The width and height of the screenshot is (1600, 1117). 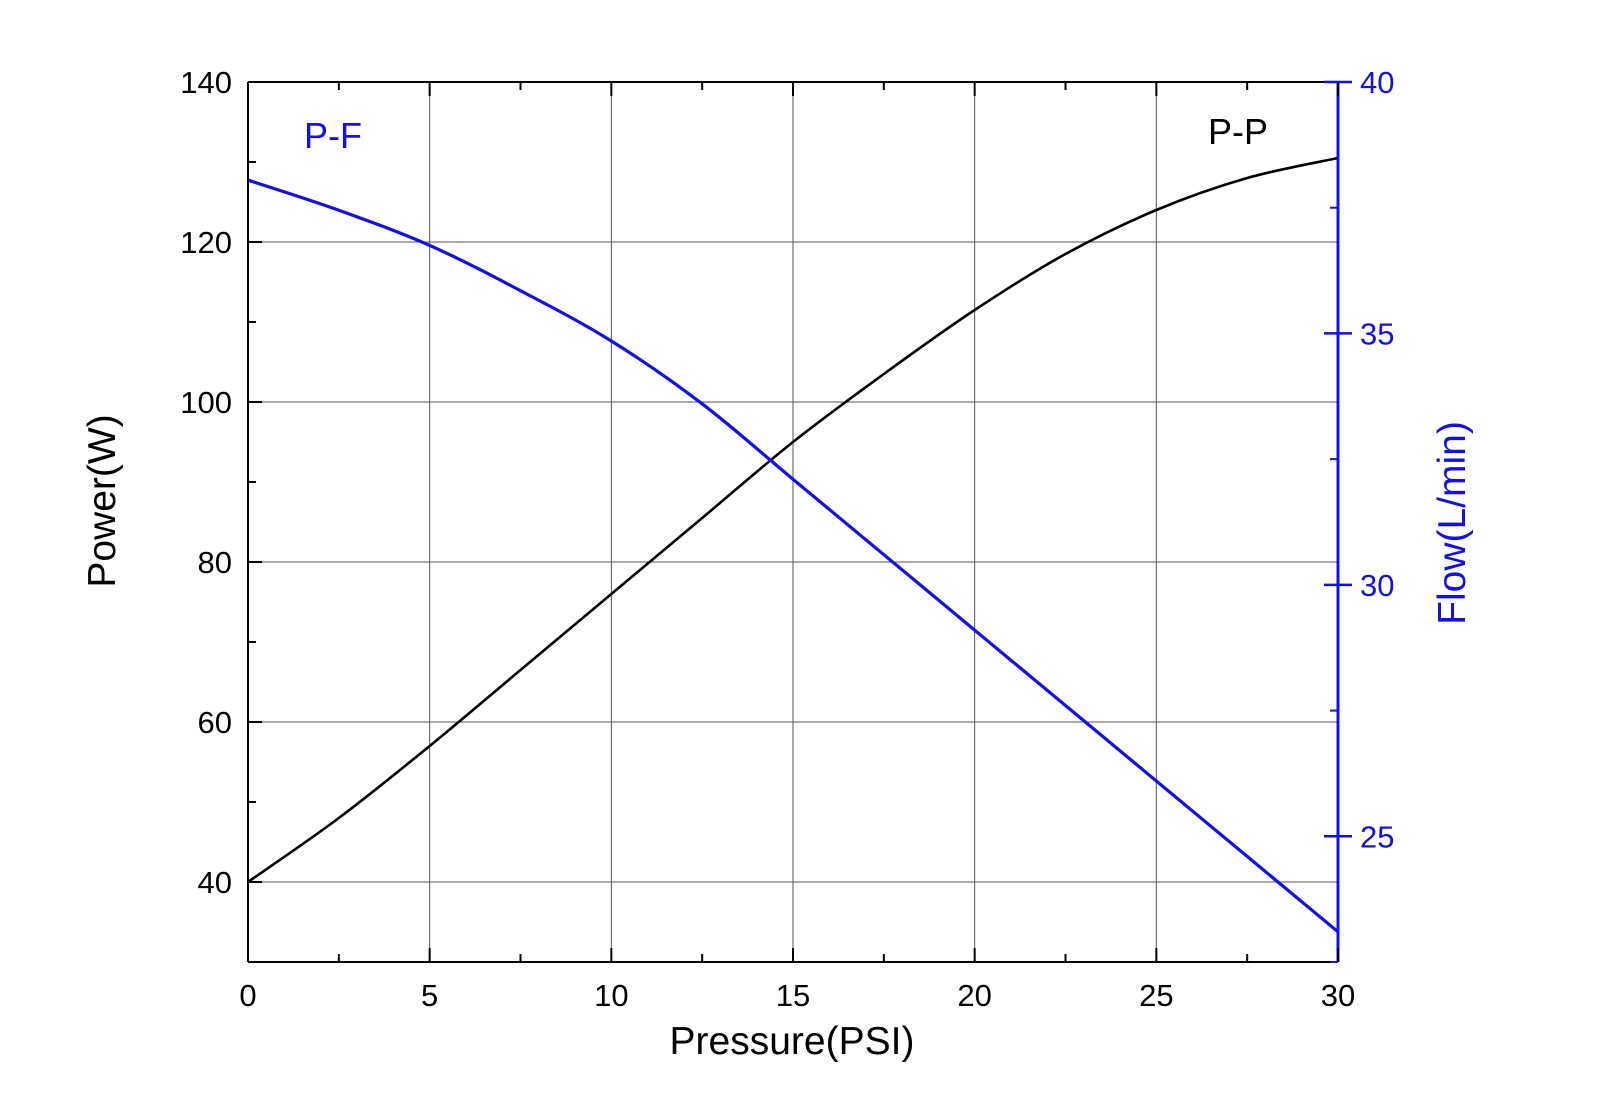 What do you see at coordinates (1377, 333) in the screenshot?
I see `y2-tick-label: 35` at bounding box center [1377, 333].